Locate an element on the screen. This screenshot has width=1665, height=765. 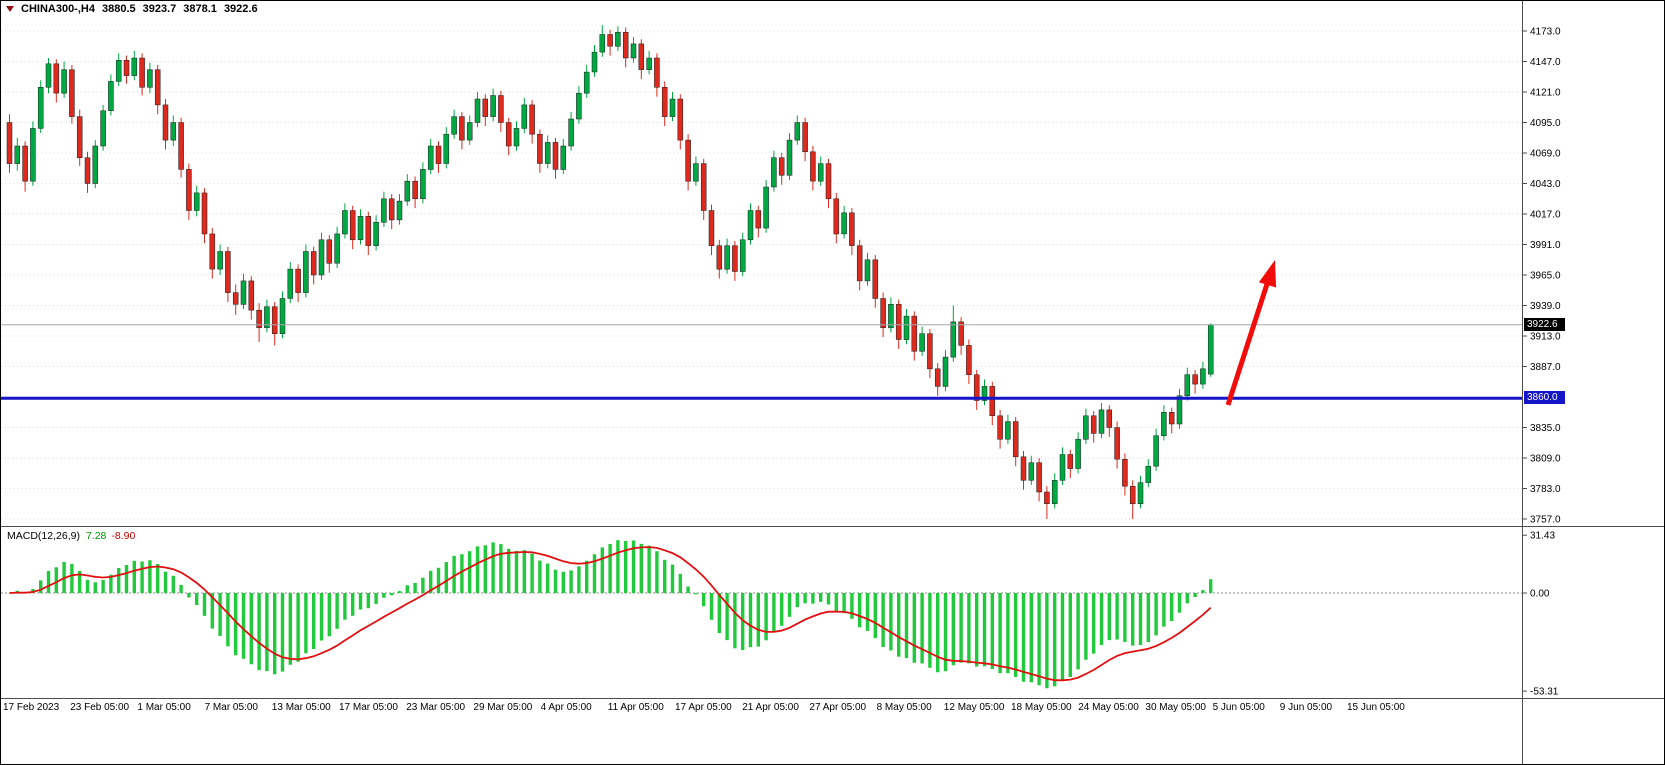
macd-signal-line is located at coordinates (610, 614).